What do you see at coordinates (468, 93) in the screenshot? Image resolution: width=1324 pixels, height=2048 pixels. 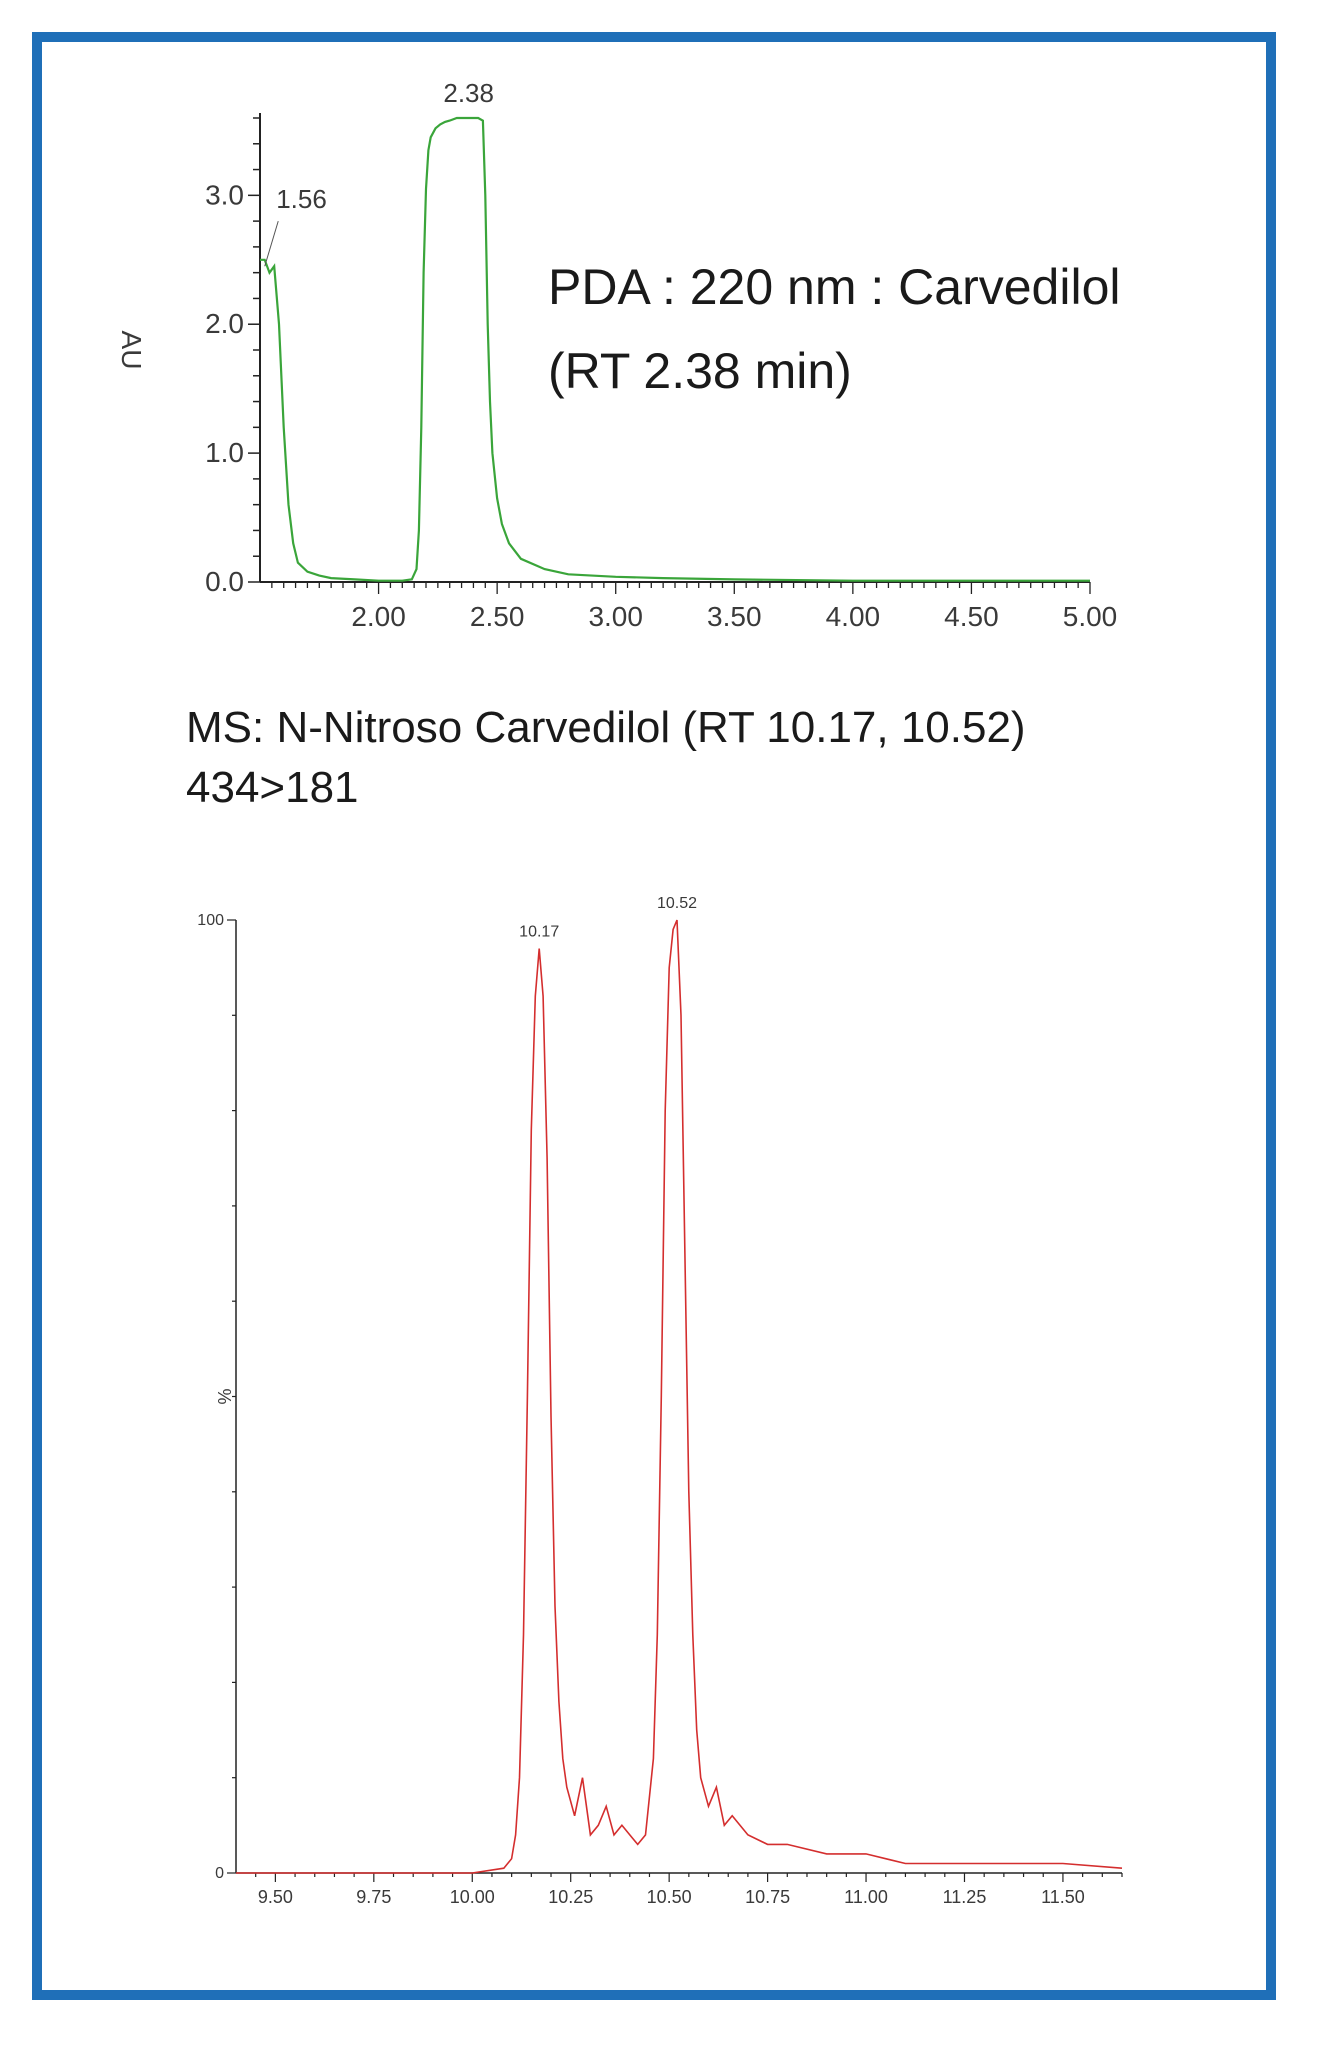 I see `pda-peak-label: 2.38` at bounding box center [468, 93].